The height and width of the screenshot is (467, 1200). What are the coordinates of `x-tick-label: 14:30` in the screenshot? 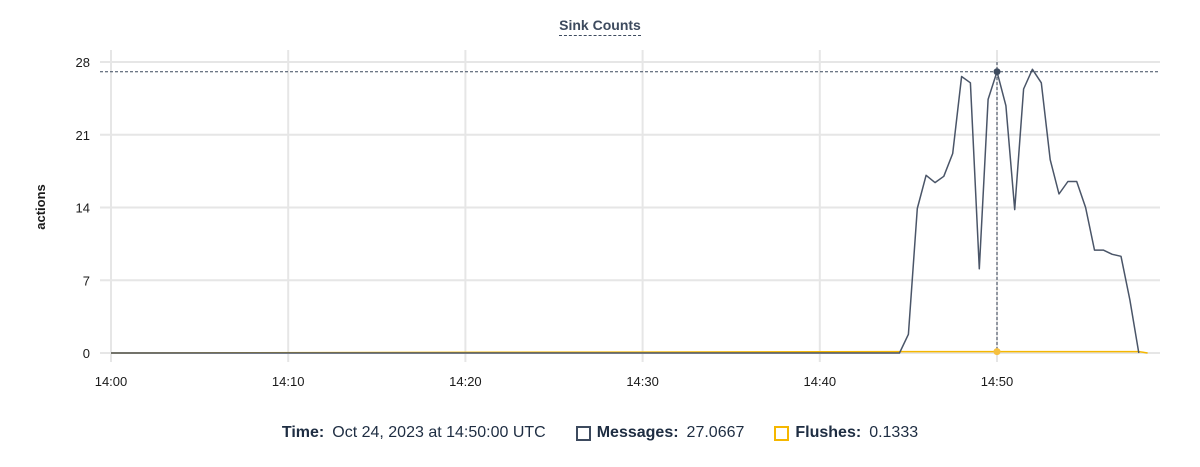 It's located at (642, 381).